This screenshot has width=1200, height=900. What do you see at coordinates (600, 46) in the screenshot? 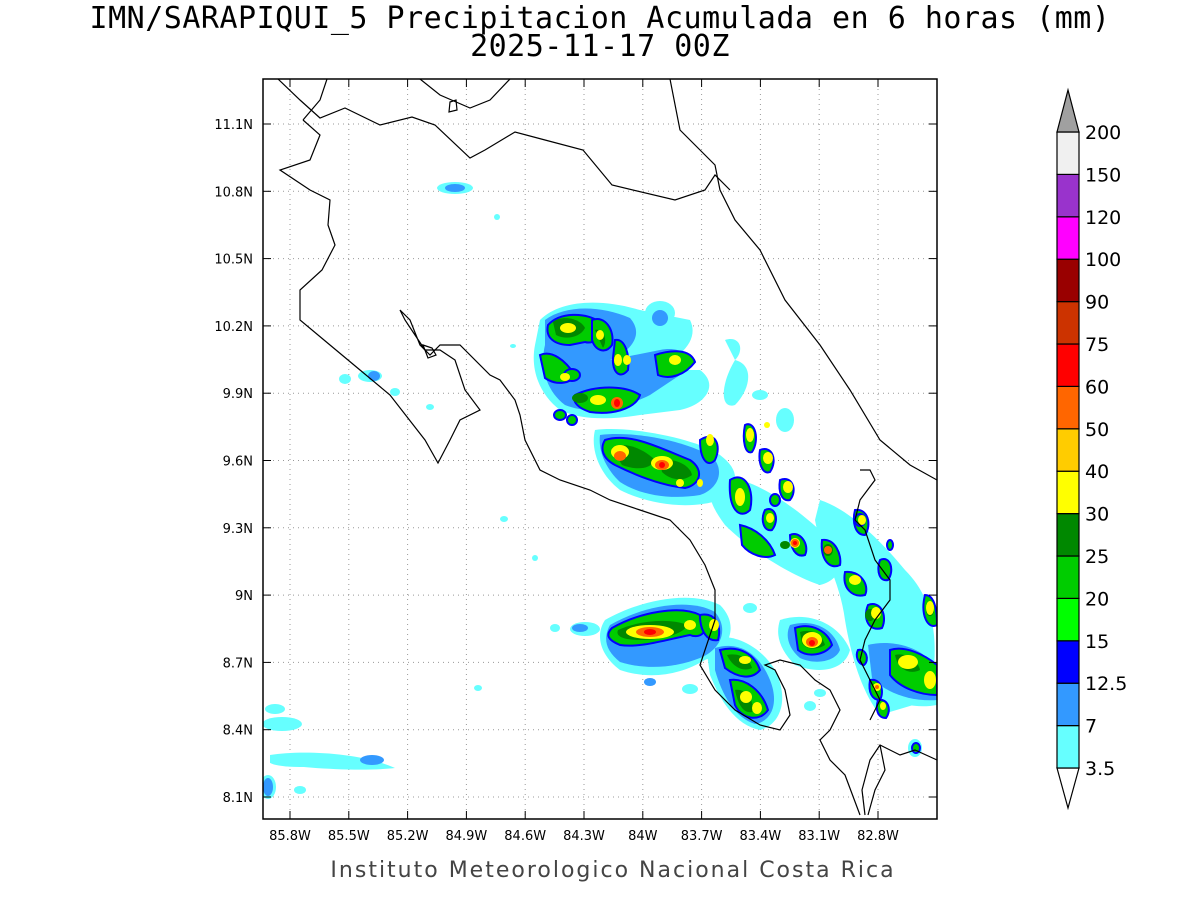
I see `map-datetime: 2025-11-17 00Z` at bounding box center [600, 46].